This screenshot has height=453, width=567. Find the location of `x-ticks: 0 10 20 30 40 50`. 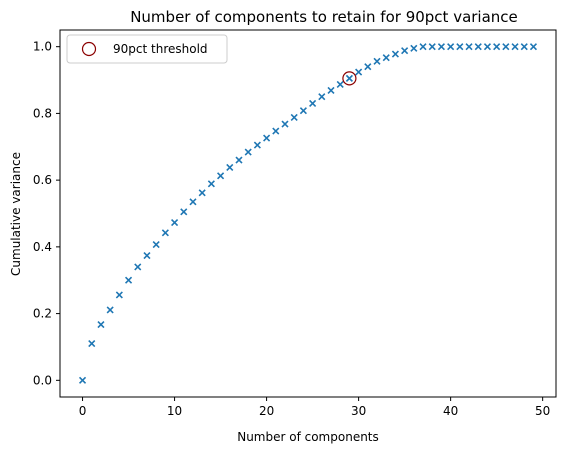

x-ticks: 0 10 20 30 40 50 is located at coordinates (314, 407).